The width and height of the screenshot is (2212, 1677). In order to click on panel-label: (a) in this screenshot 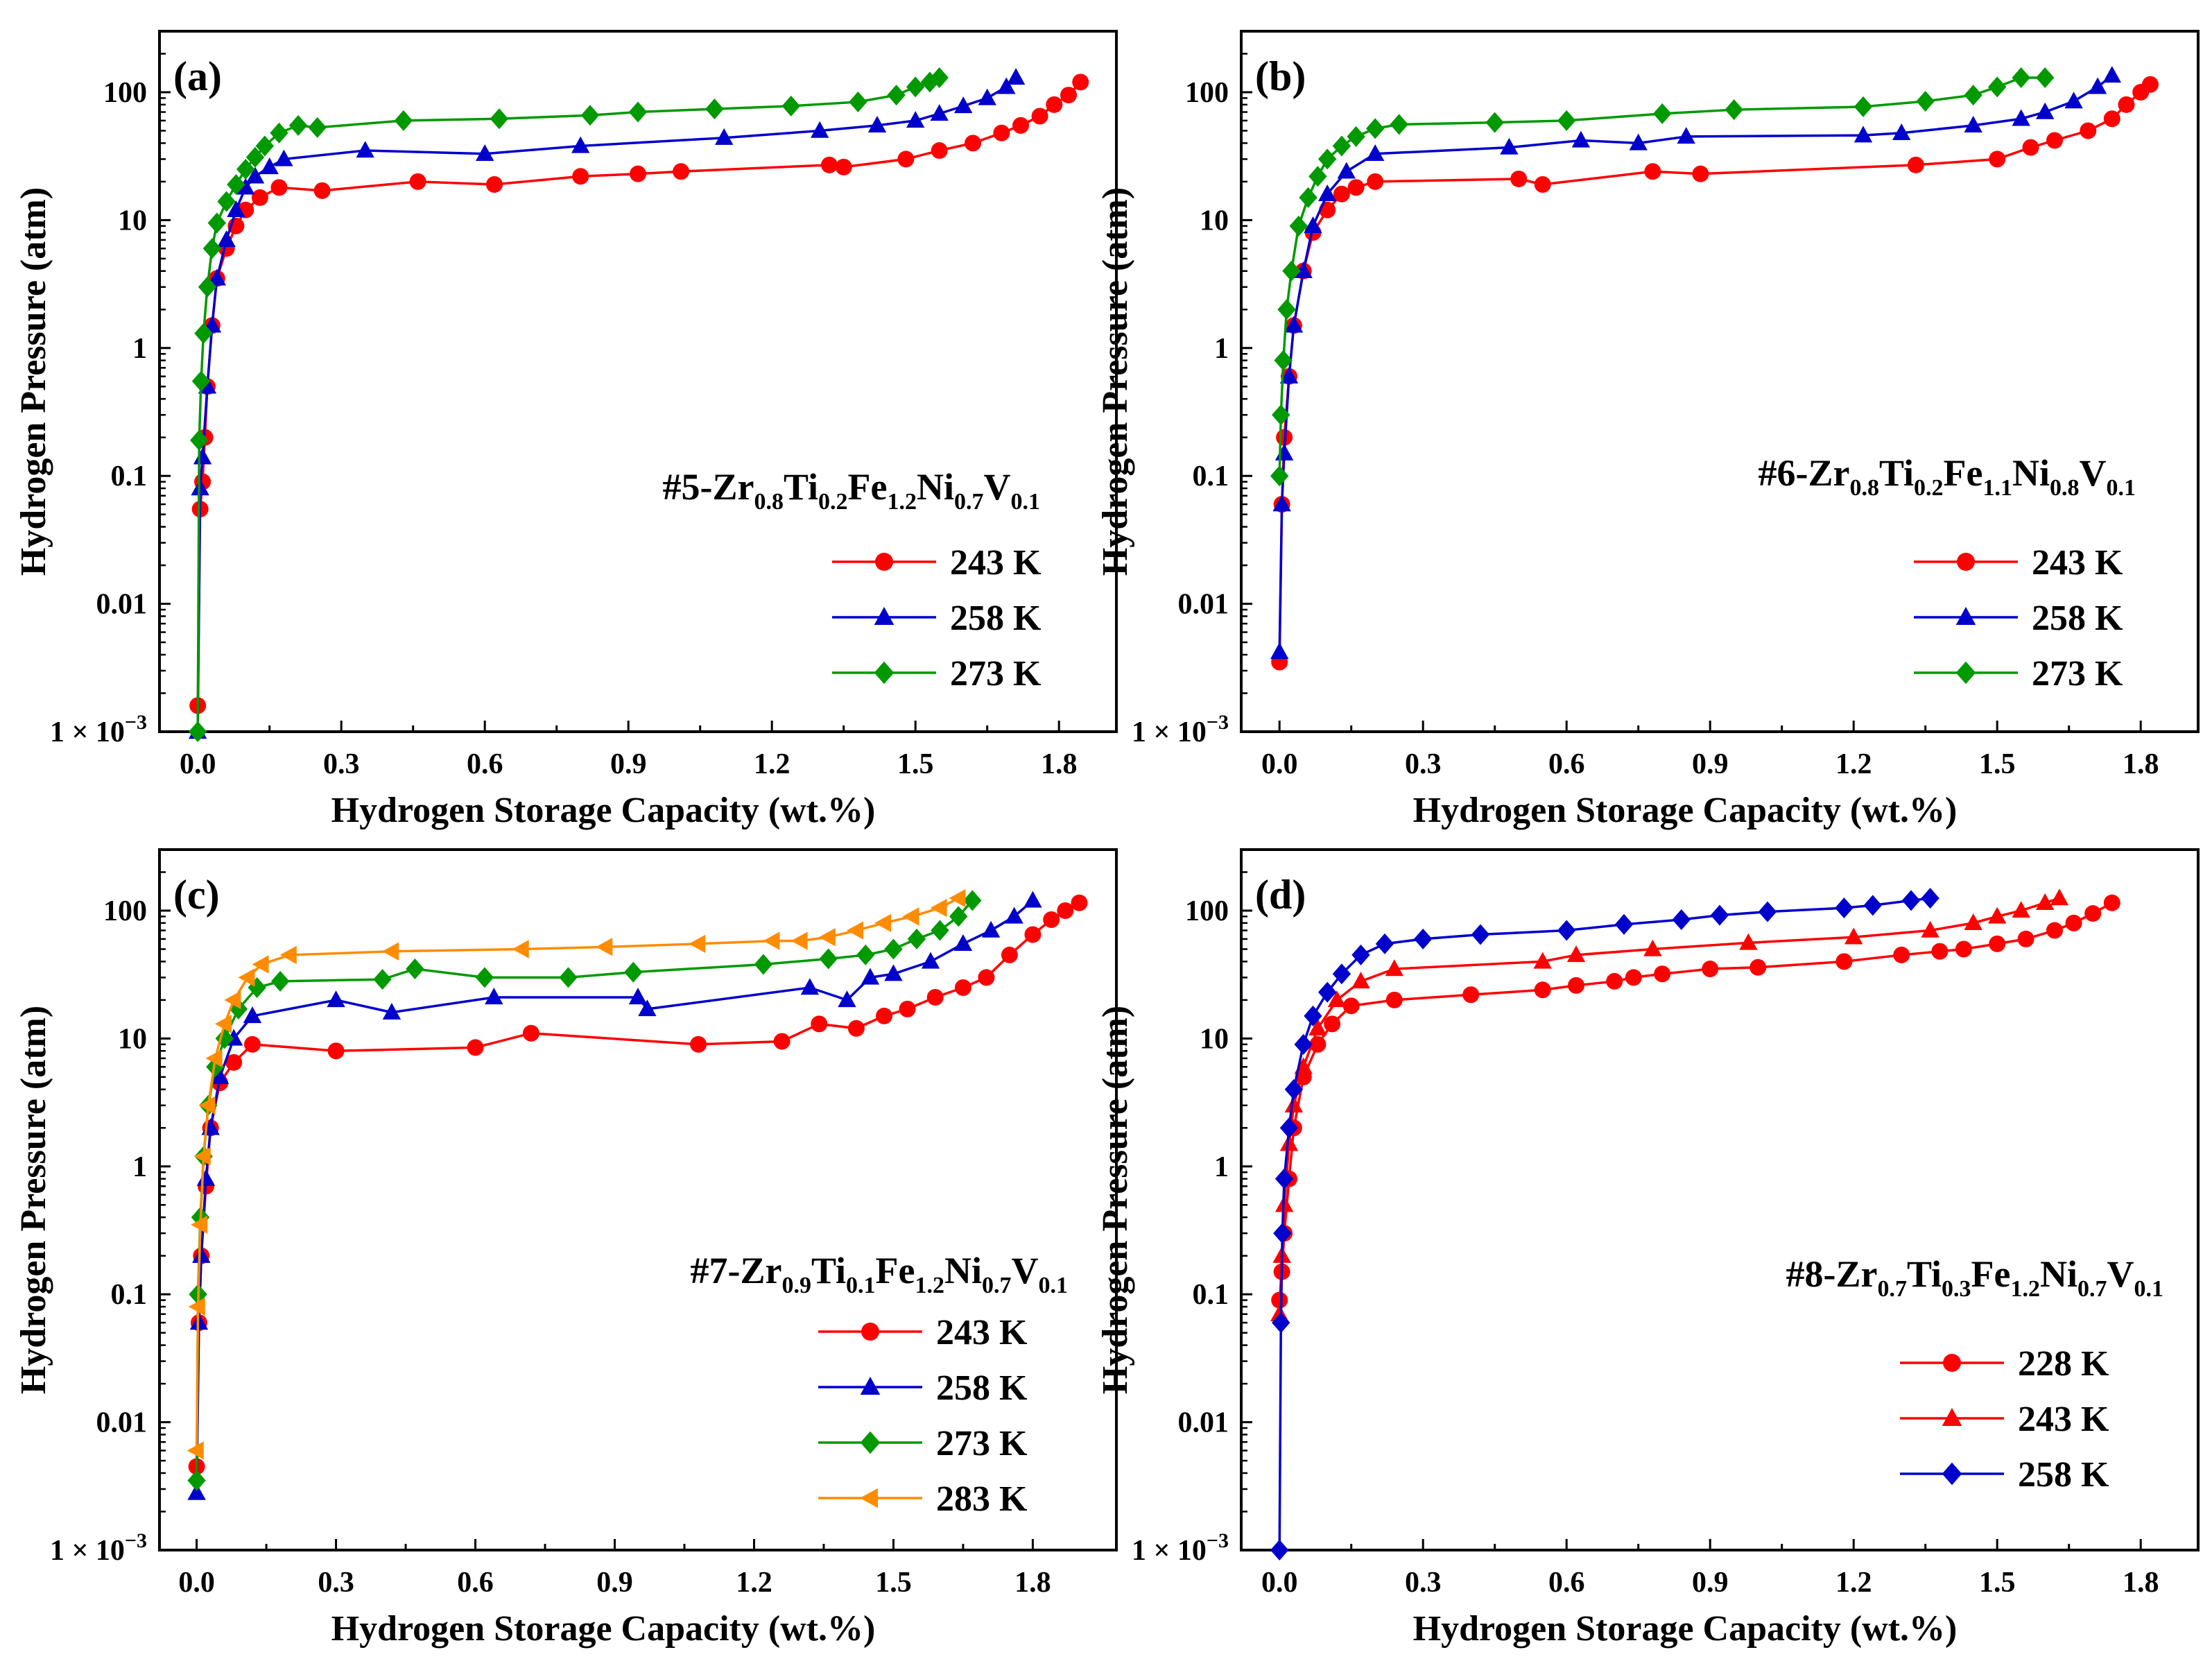, I will do `click(197, 76)`.